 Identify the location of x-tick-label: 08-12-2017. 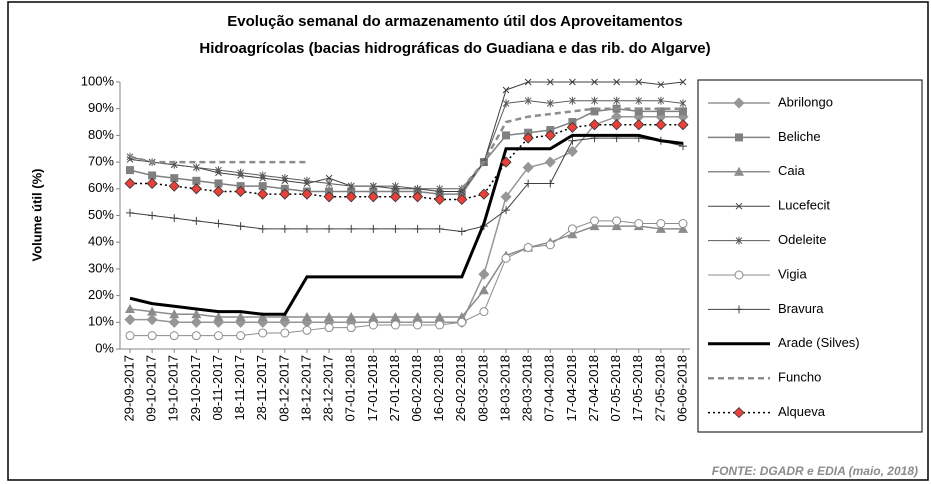
(283, 388).